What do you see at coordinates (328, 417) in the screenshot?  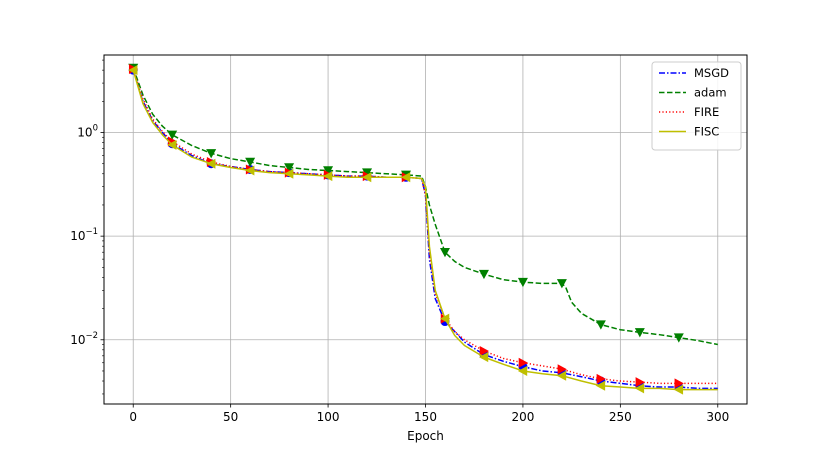 I see `x-tick-label: 100` at bounding box center [328, 417].